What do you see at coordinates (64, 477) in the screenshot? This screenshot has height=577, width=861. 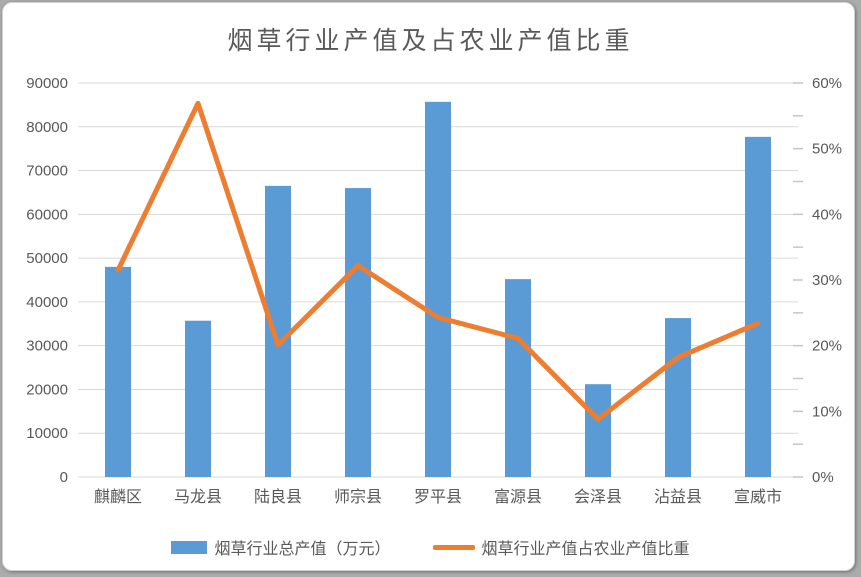 I see `left-axis-tick-label: 0` at bounding box center [64, 477].